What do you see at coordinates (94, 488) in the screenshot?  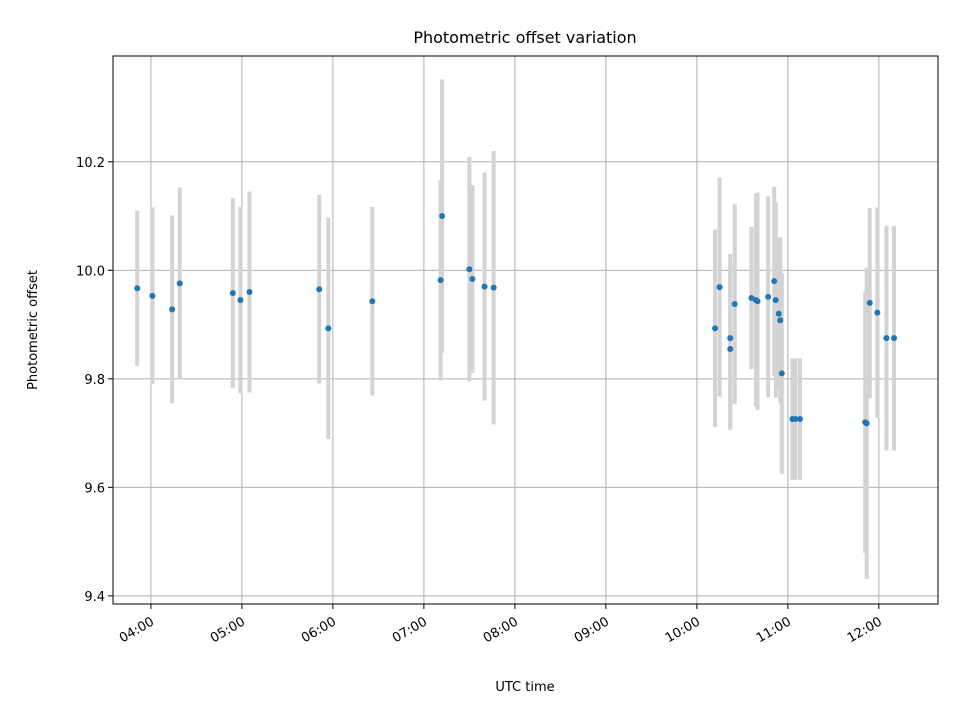 I see `y-tick-label: 9.6` at bounding box center [94, 488].